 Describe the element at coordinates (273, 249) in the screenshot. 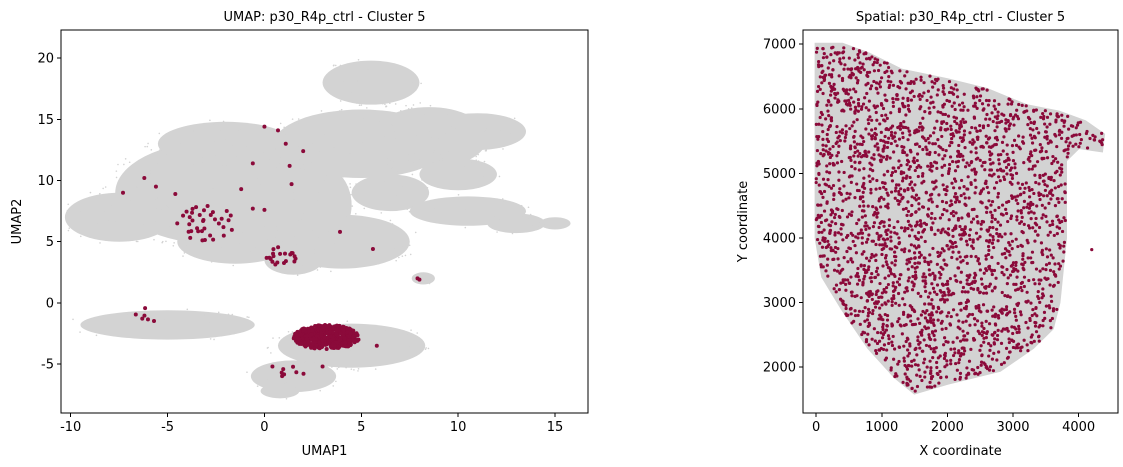

I see `umap-cluster5-point` at that location.